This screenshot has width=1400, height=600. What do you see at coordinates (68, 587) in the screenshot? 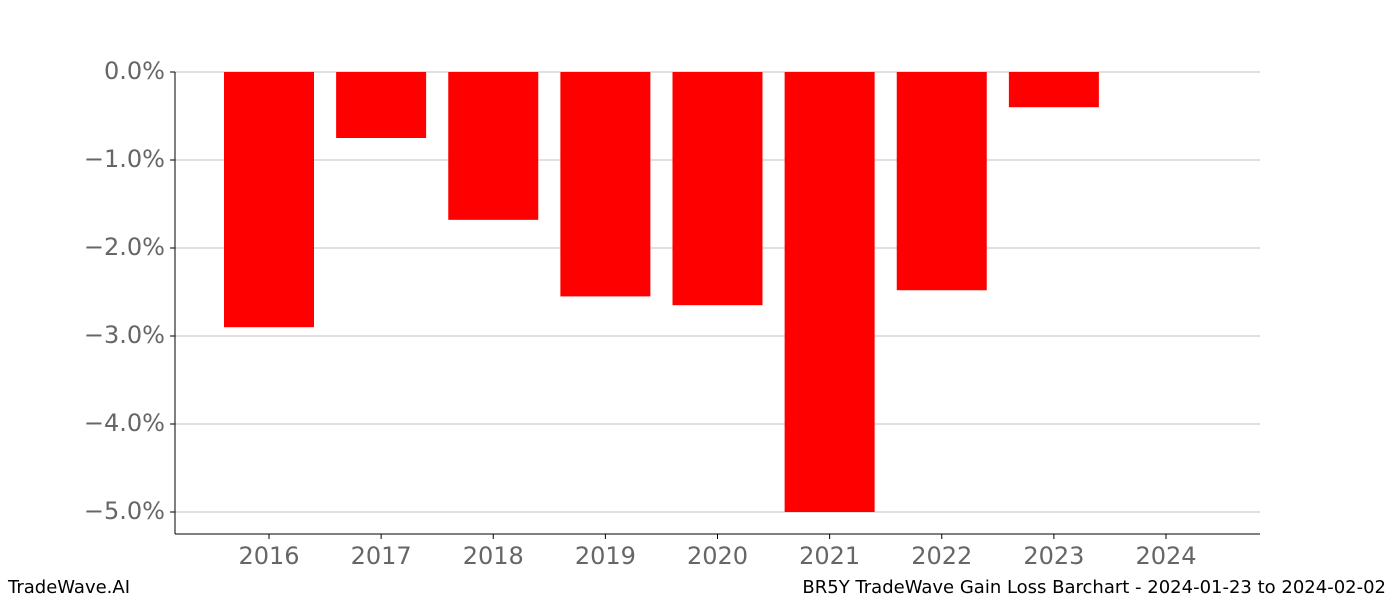
I see `footer-left: TradeWave.AI` at bounding box center [68, 587].